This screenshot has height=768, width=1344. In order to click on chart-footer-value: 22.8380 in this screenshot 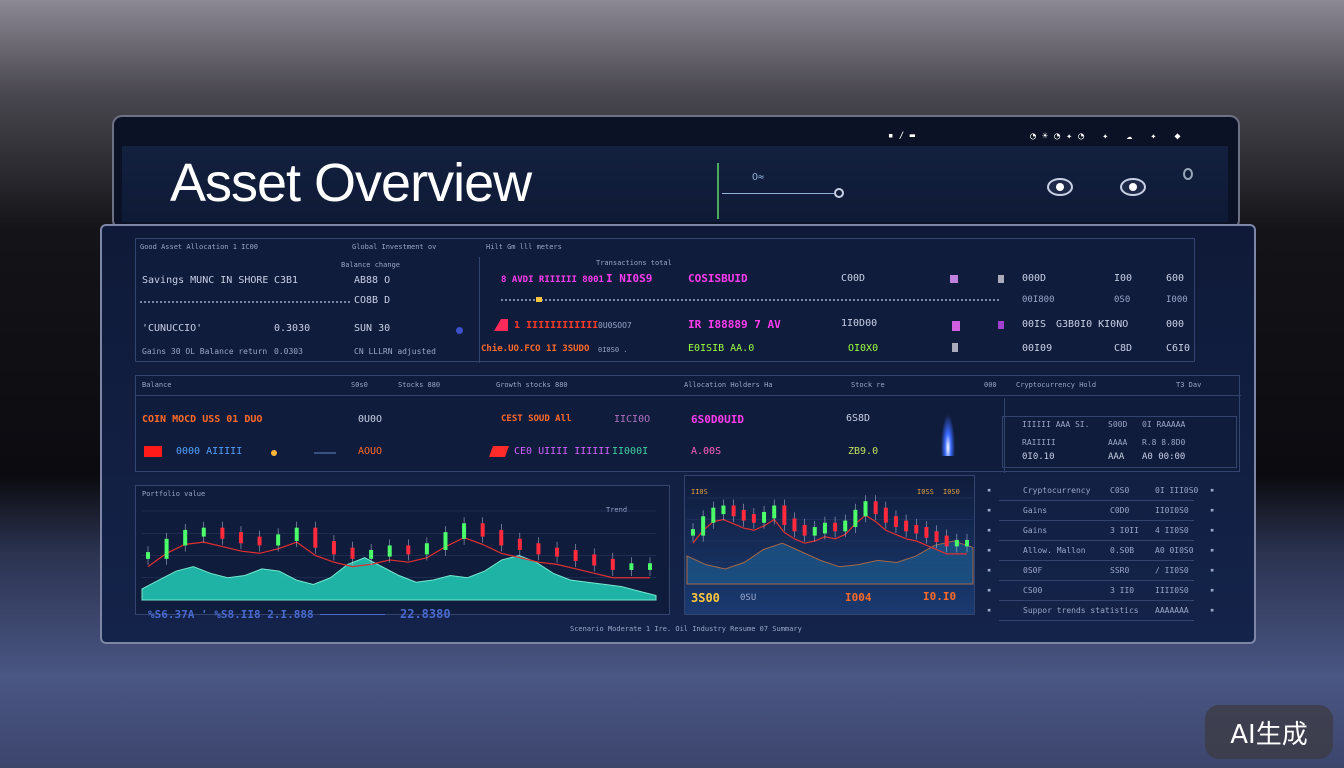, I will do `click(425, 614)`.